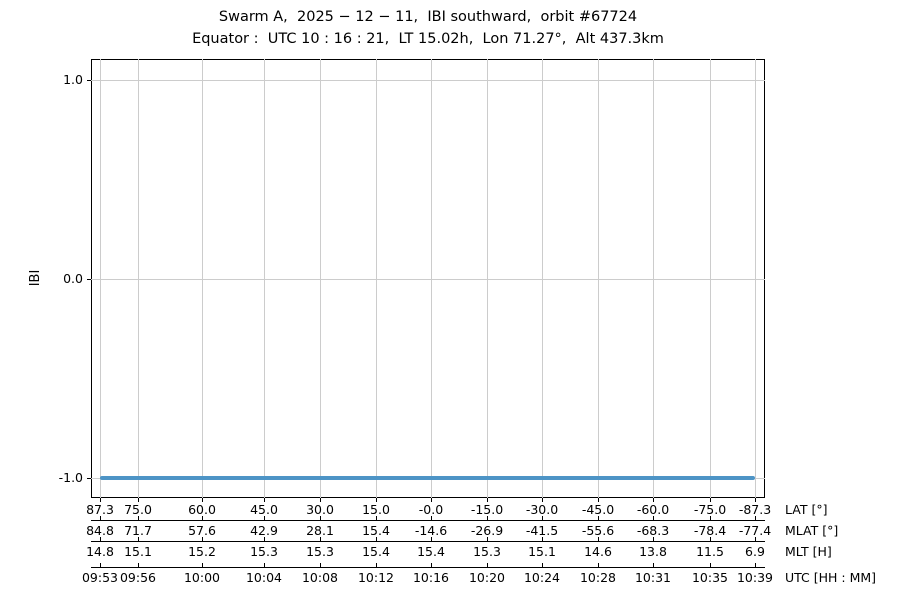 The width and height of the screenshot is (900, 600). I want to click on axis-row-value: 14.8, so click(100, 551).